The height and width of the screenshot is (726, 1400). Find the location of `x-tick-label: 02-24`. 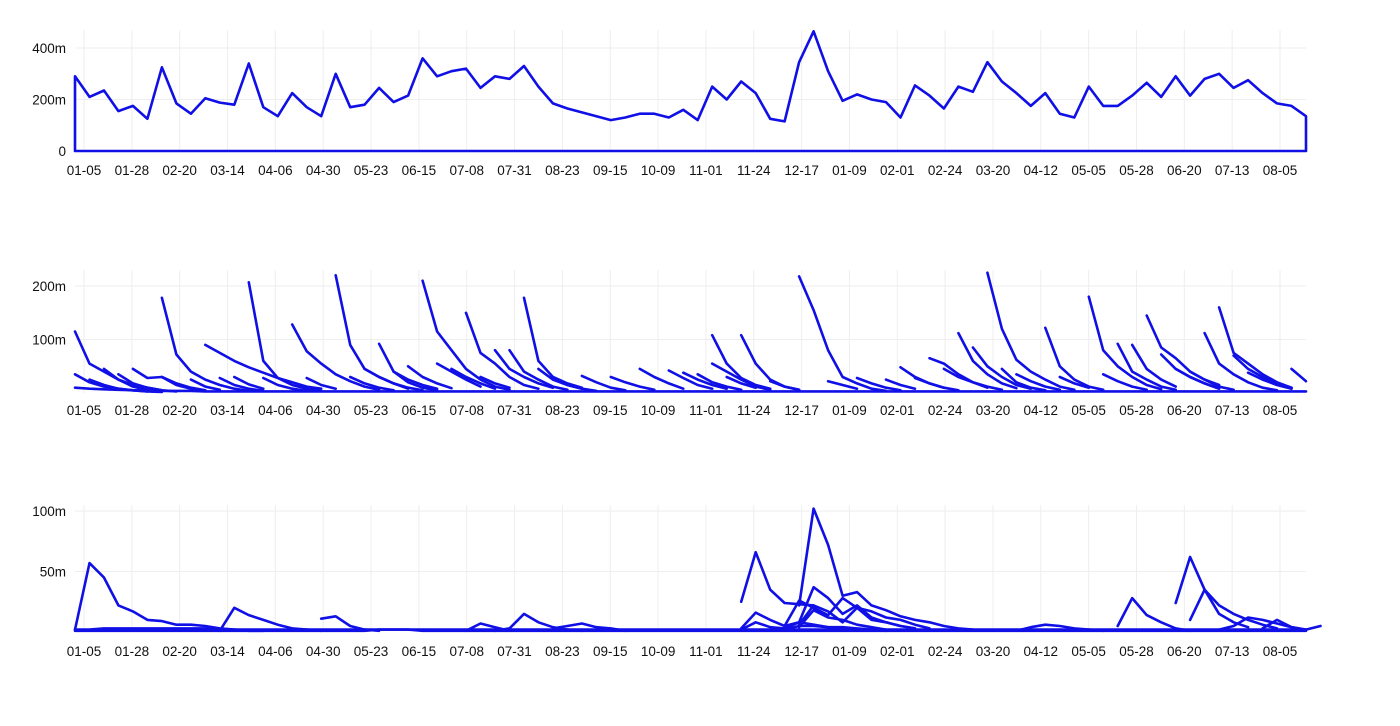

x-tick-label: 02-24 is located at coordinates (945, 170).